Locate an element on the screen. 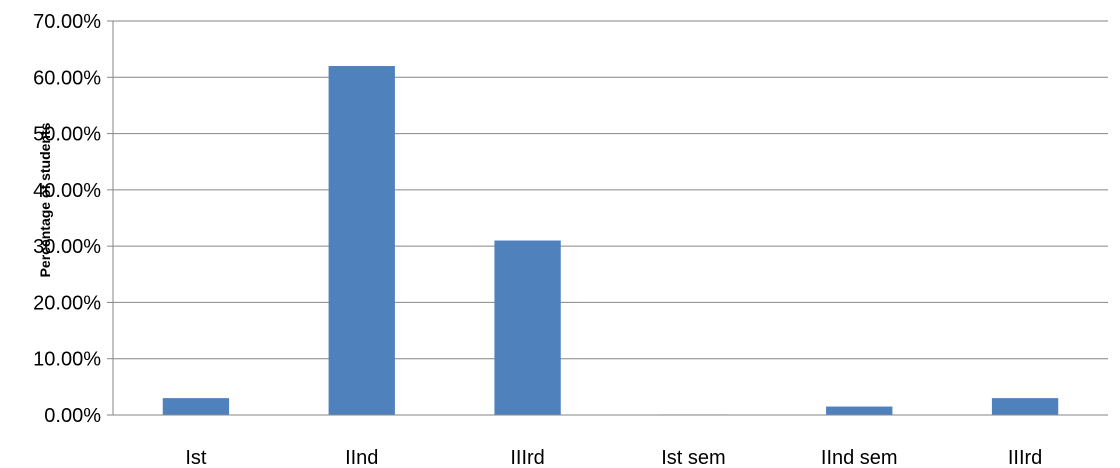 Image resolution: width=1120 pixels, height=468 pixels. bar-iind-sem is located at coordinates (859, 410).